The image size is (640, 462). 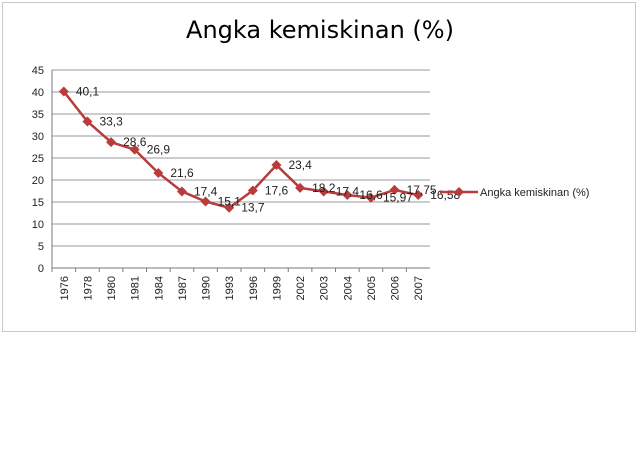 What do you see at coordinates (38, 71) in the screenshot?
I see `y-tick-label: 45` at bounding box center [38, 71].